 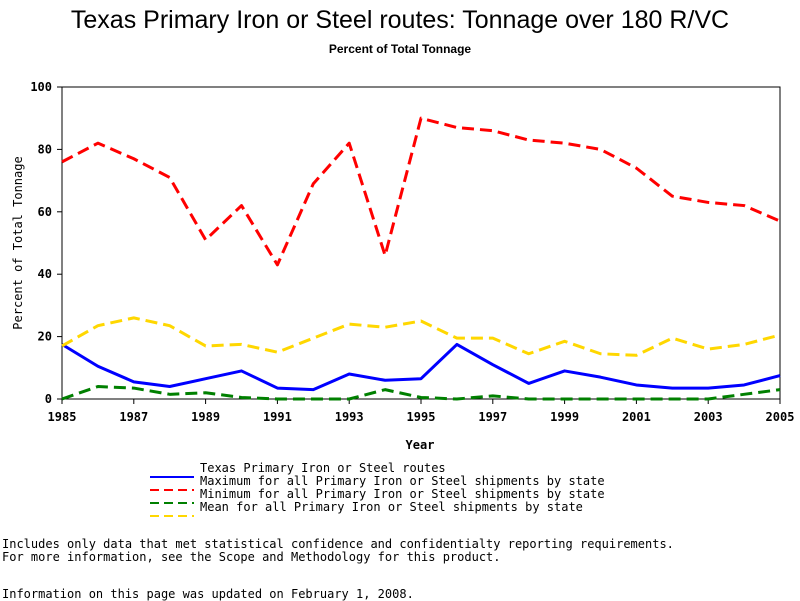 I want to click on y-tick-label: 0, so click(x=48, y=399).